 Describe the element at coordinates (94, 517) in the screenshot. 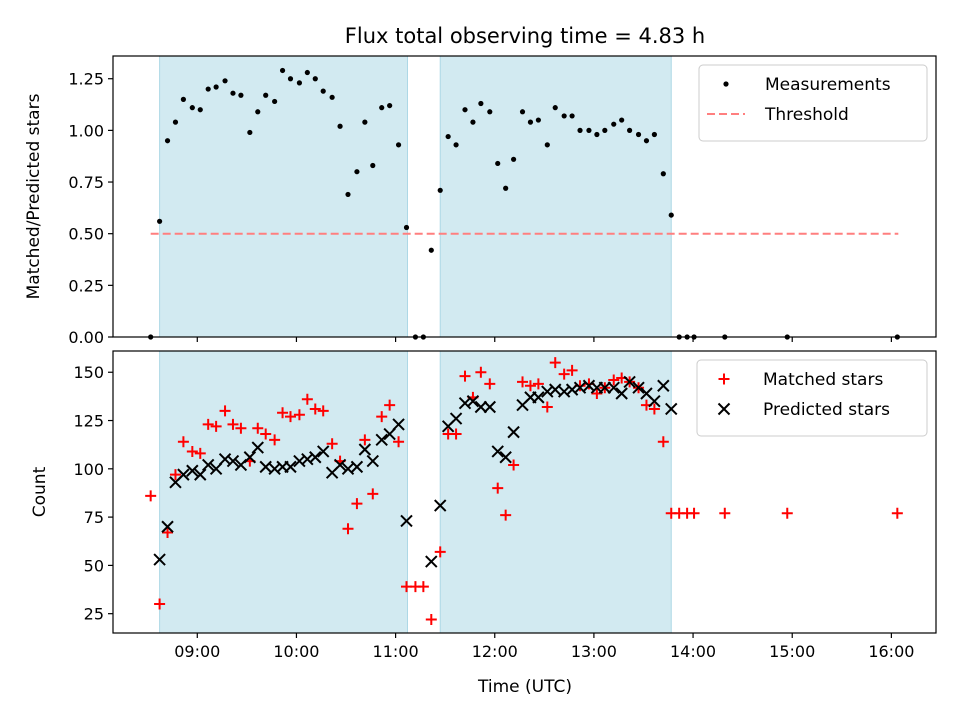

I see `y-tick-label: 75` at that location.